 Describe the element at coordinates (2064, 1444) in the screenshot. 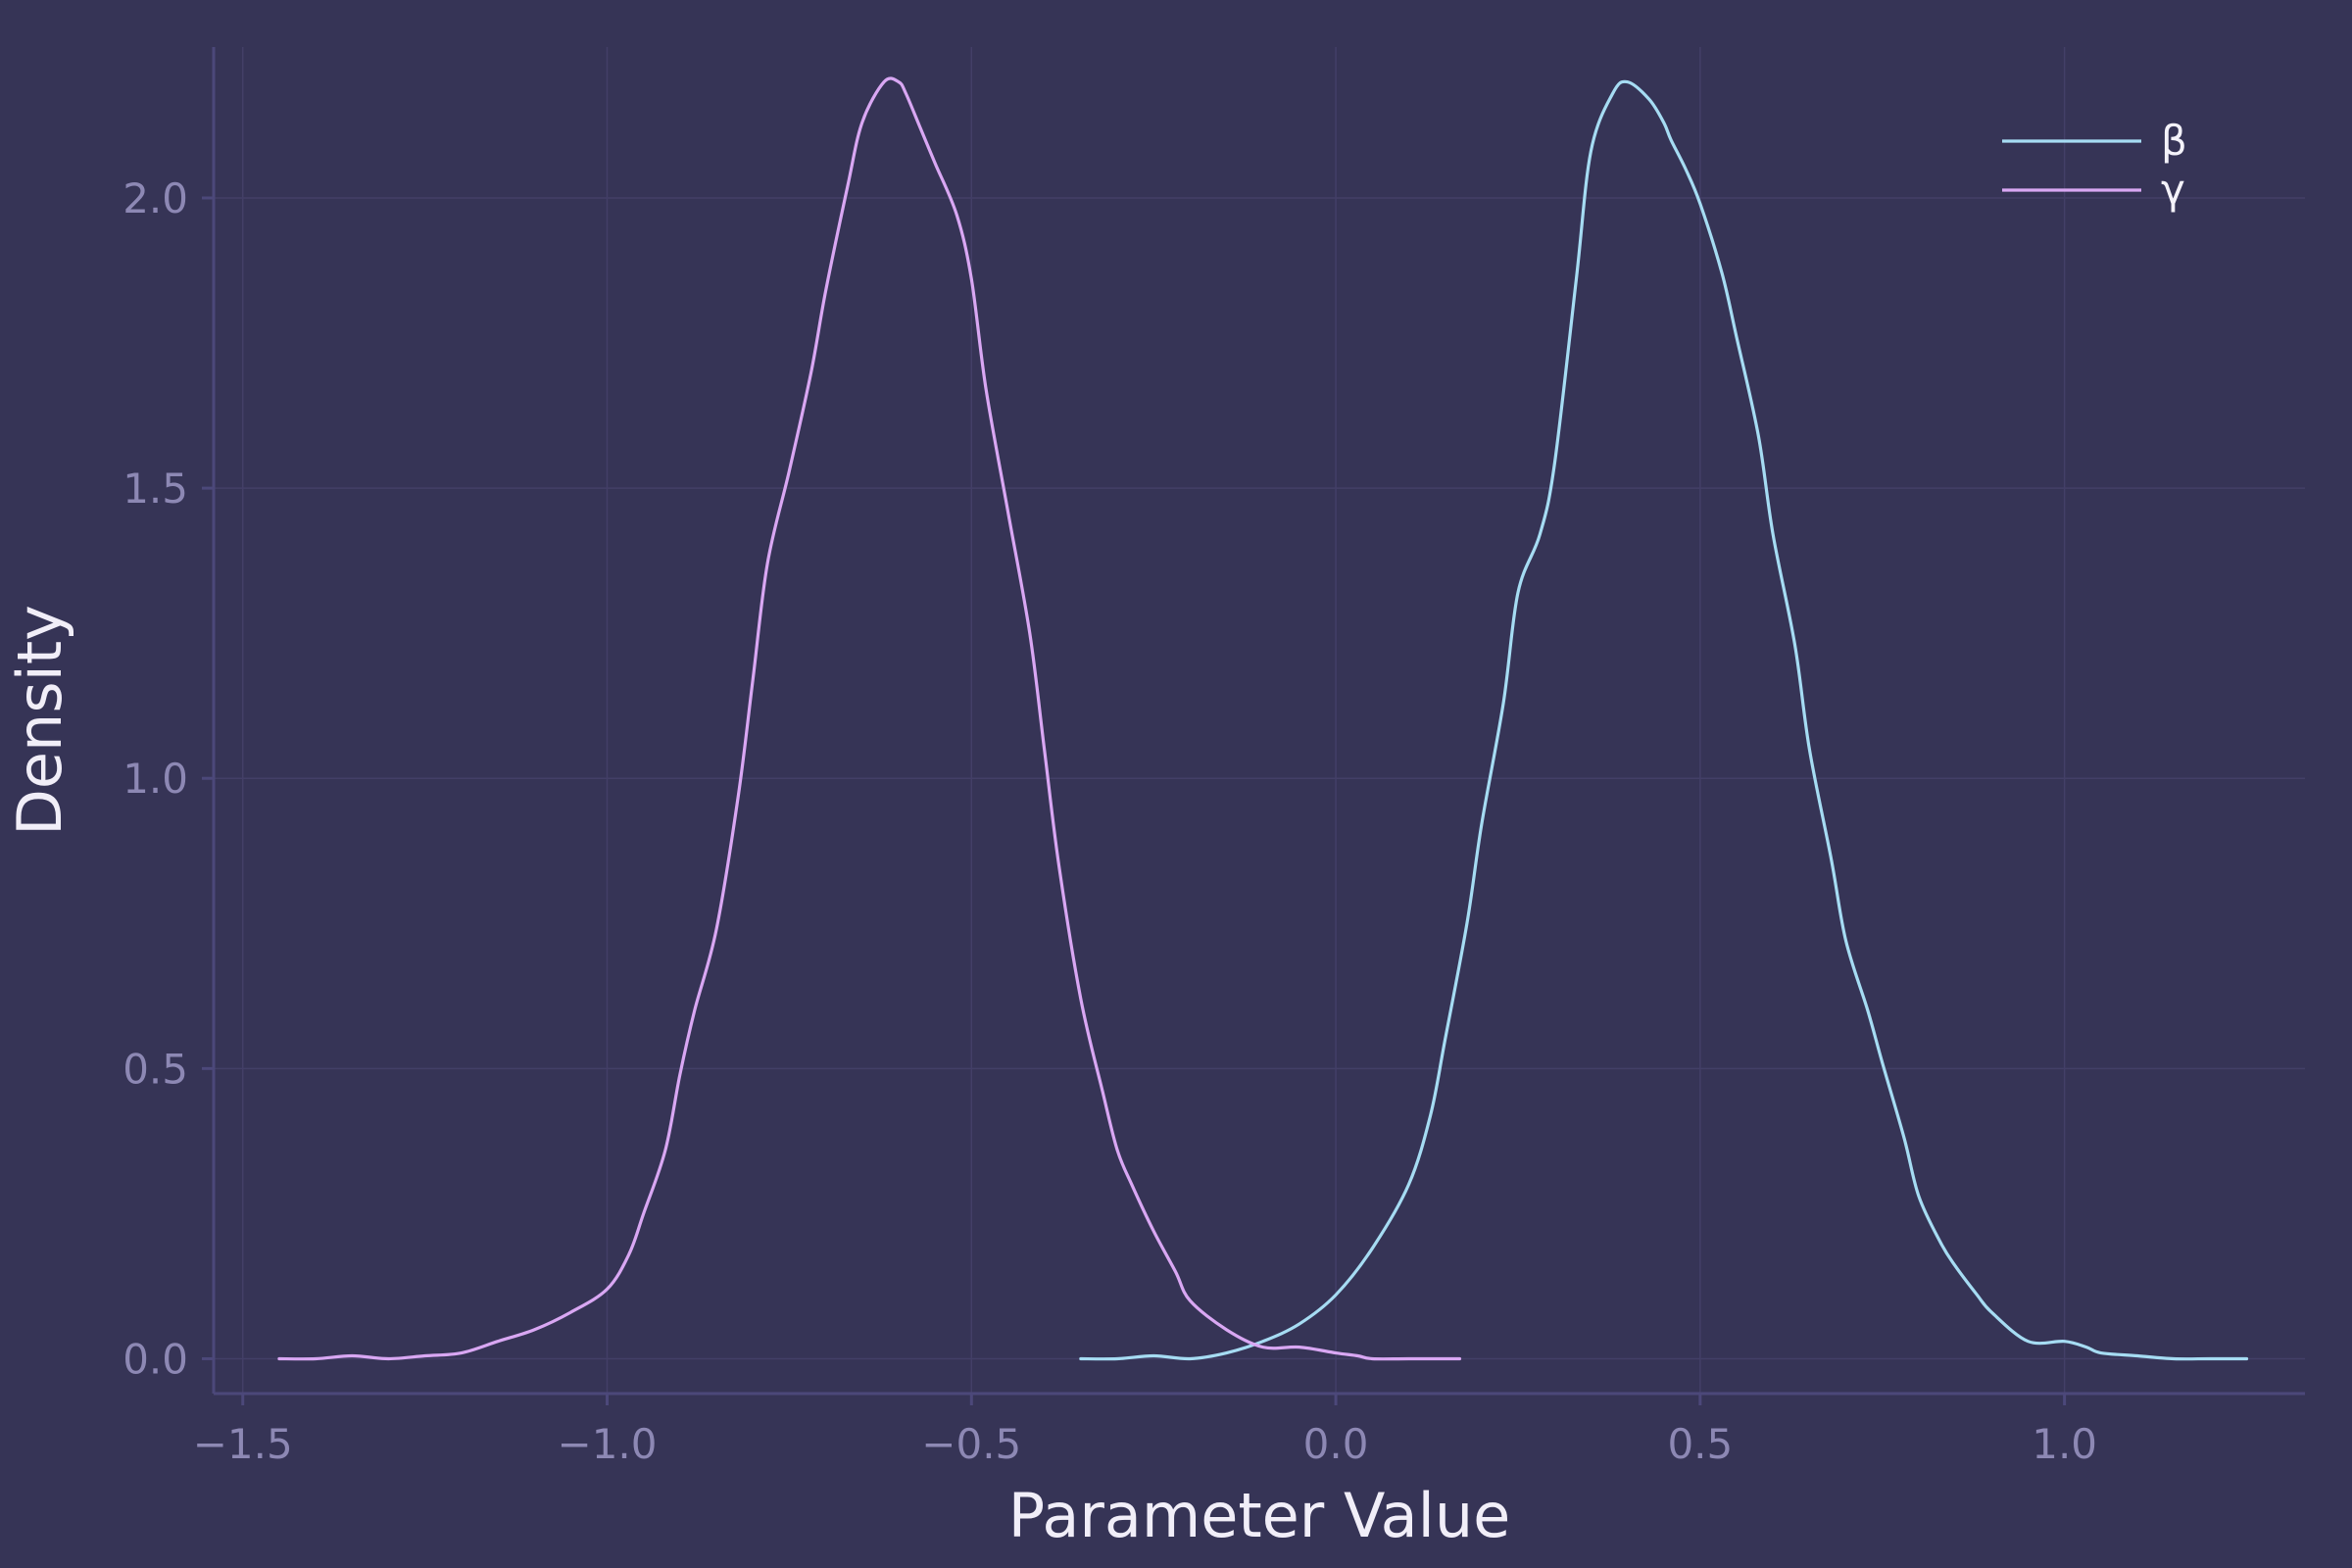

I see `x-tick-label: 1.0` at that location.